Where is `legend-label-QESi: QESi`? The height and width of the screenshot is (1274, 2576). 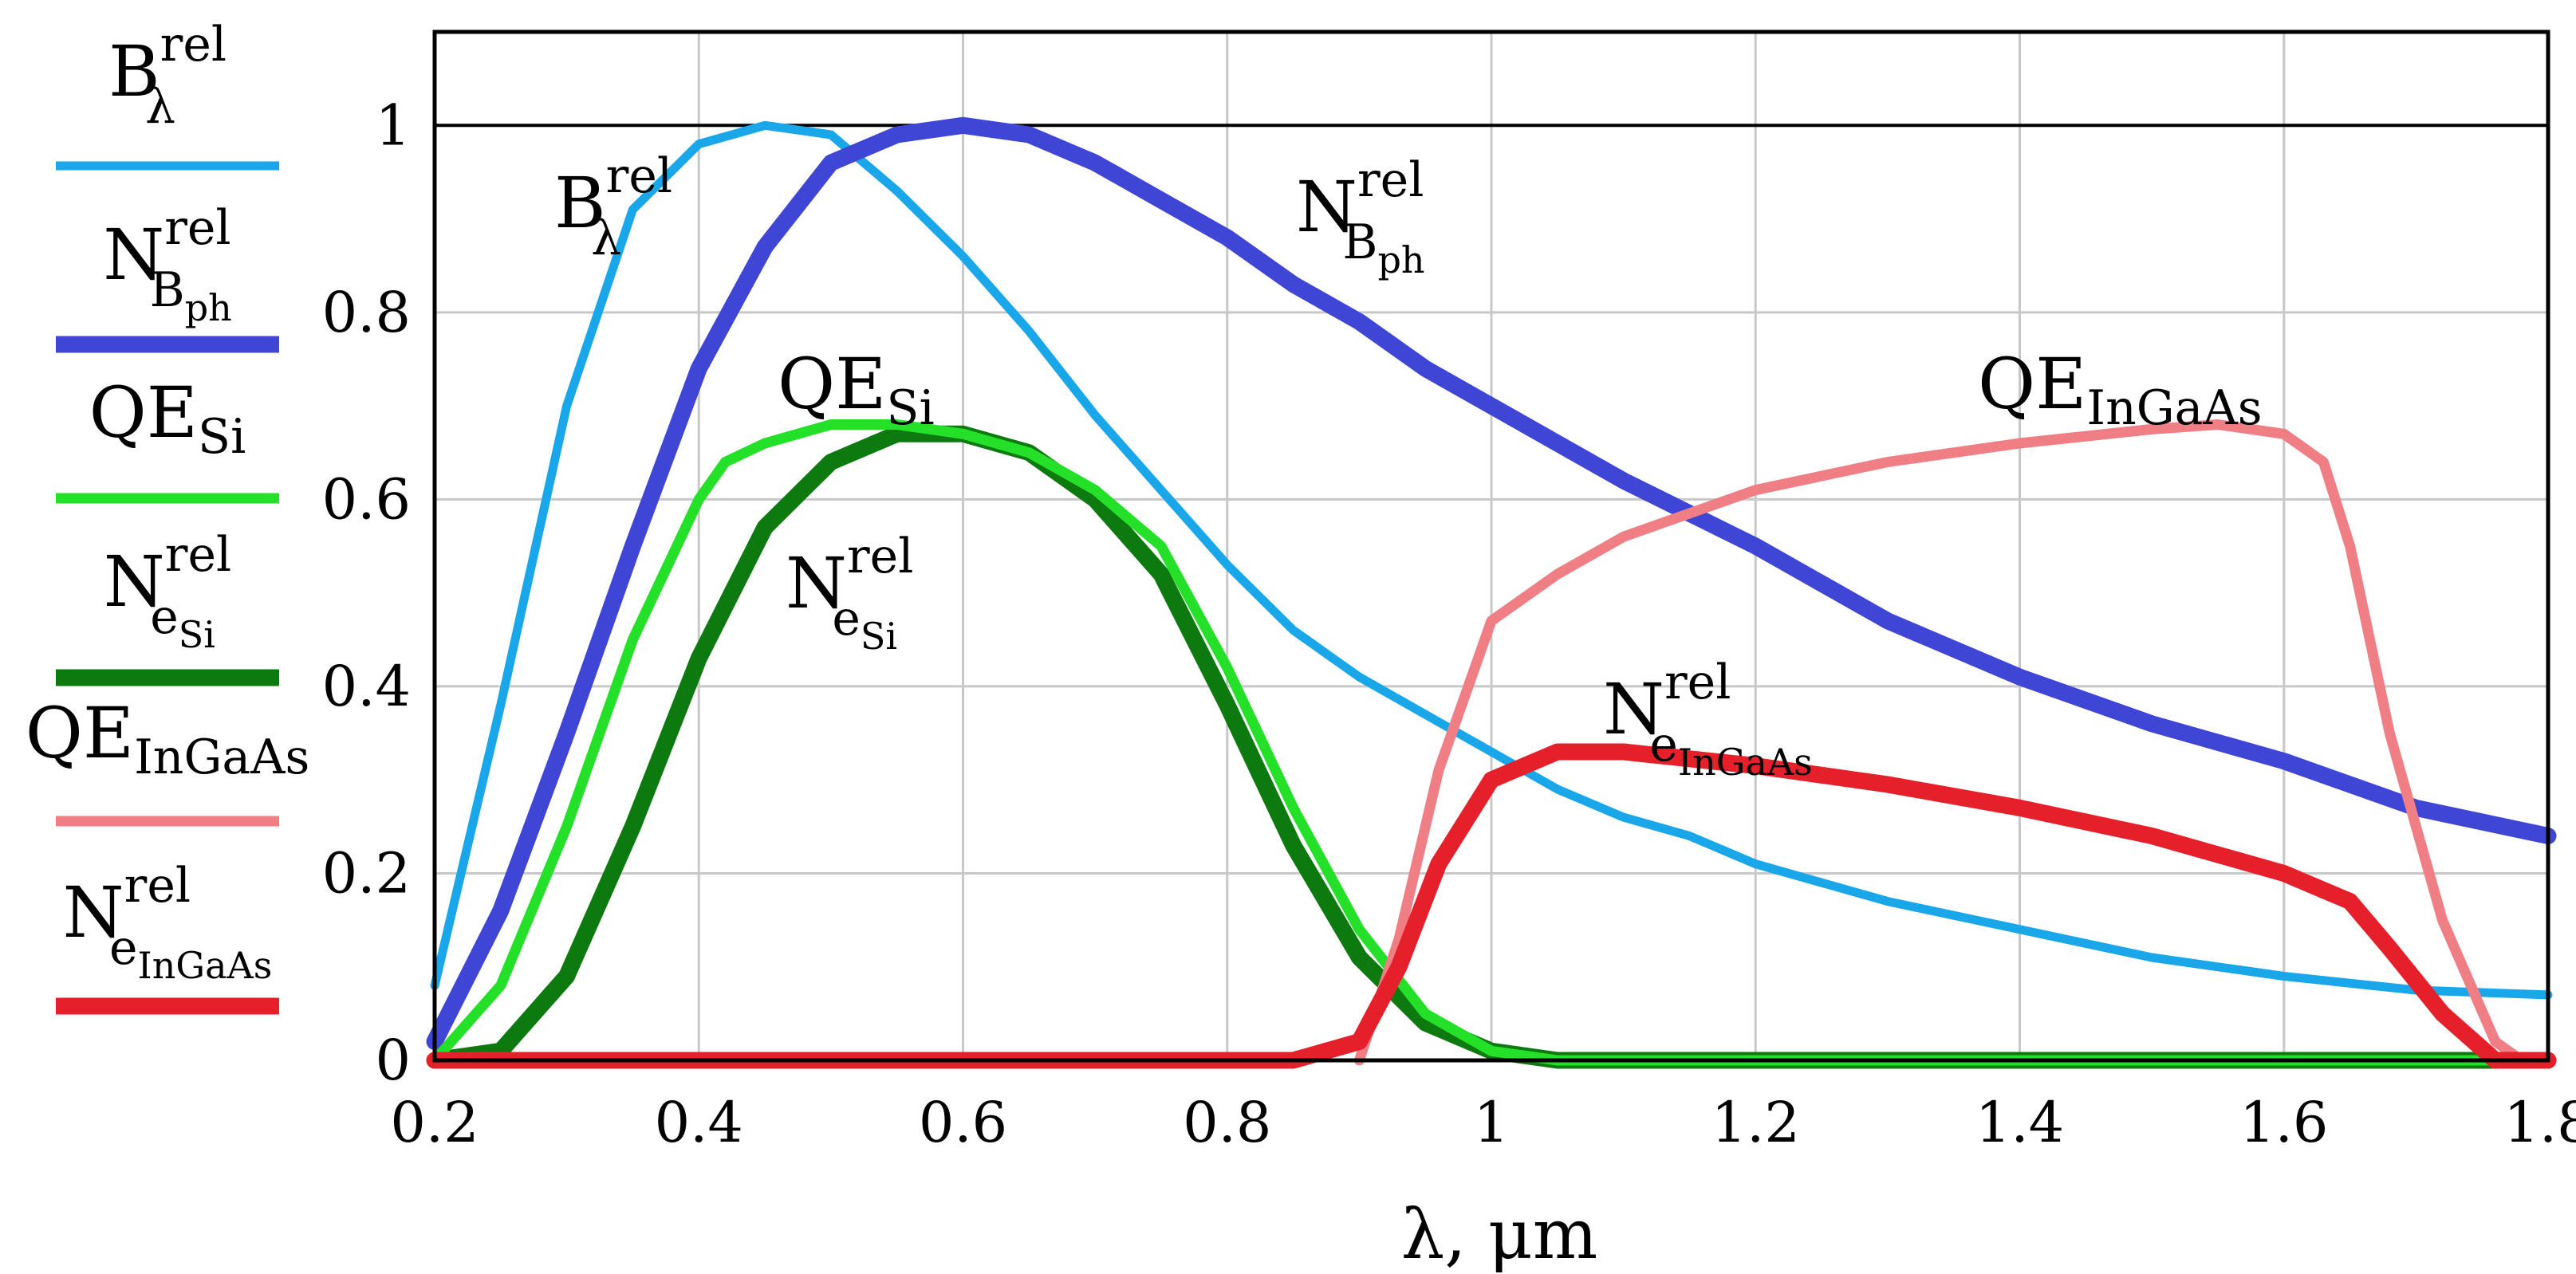
legend-label-QESi: QESi is located at coordinates (167, 418).